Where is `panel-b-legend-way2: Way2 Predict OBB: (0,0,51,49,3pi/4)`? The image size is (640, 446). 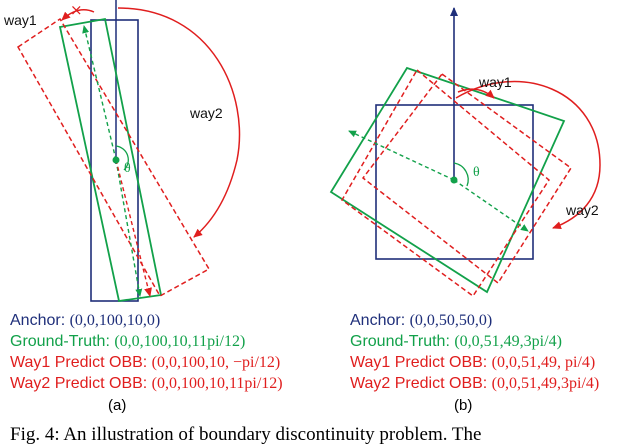 panel-b-legend-way2: Way2 Predict OBB: (0,0,51,49,3pi/4) is located at coordinates (474, 383).